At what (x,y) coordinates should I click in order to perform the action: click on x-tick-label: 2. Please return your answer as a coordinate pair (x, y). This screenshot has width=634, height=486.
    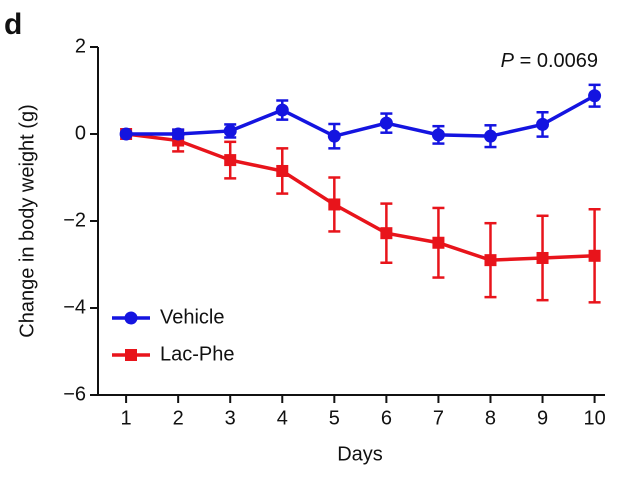
    Looking at the image, I should click on (178, 418).